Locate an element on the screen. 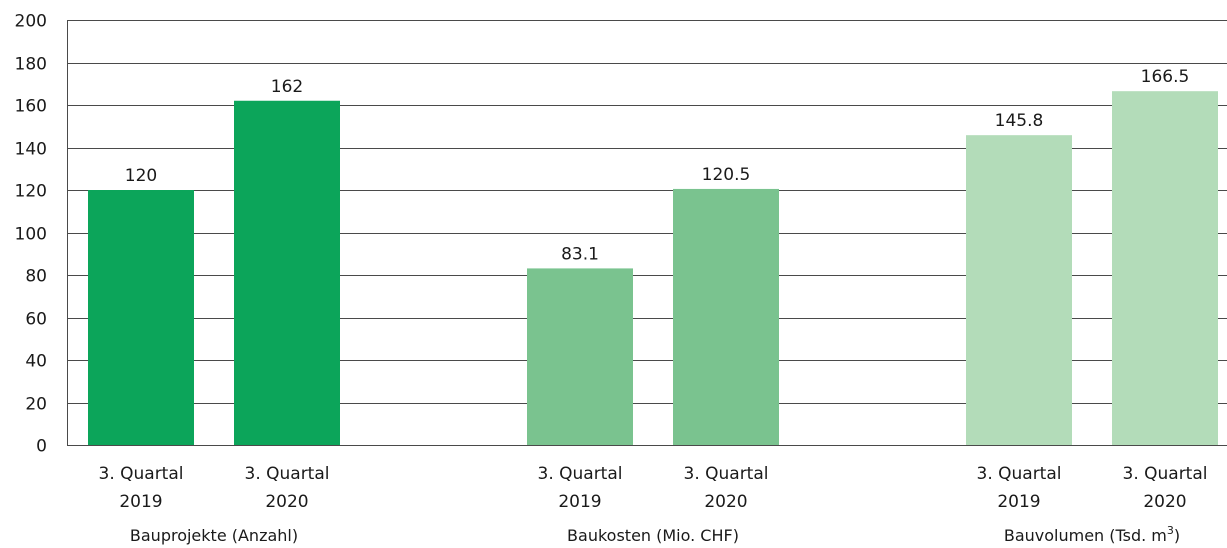 The image size is (1227, 548). y-tick-label: 20 is located at coordinates (36, 405).